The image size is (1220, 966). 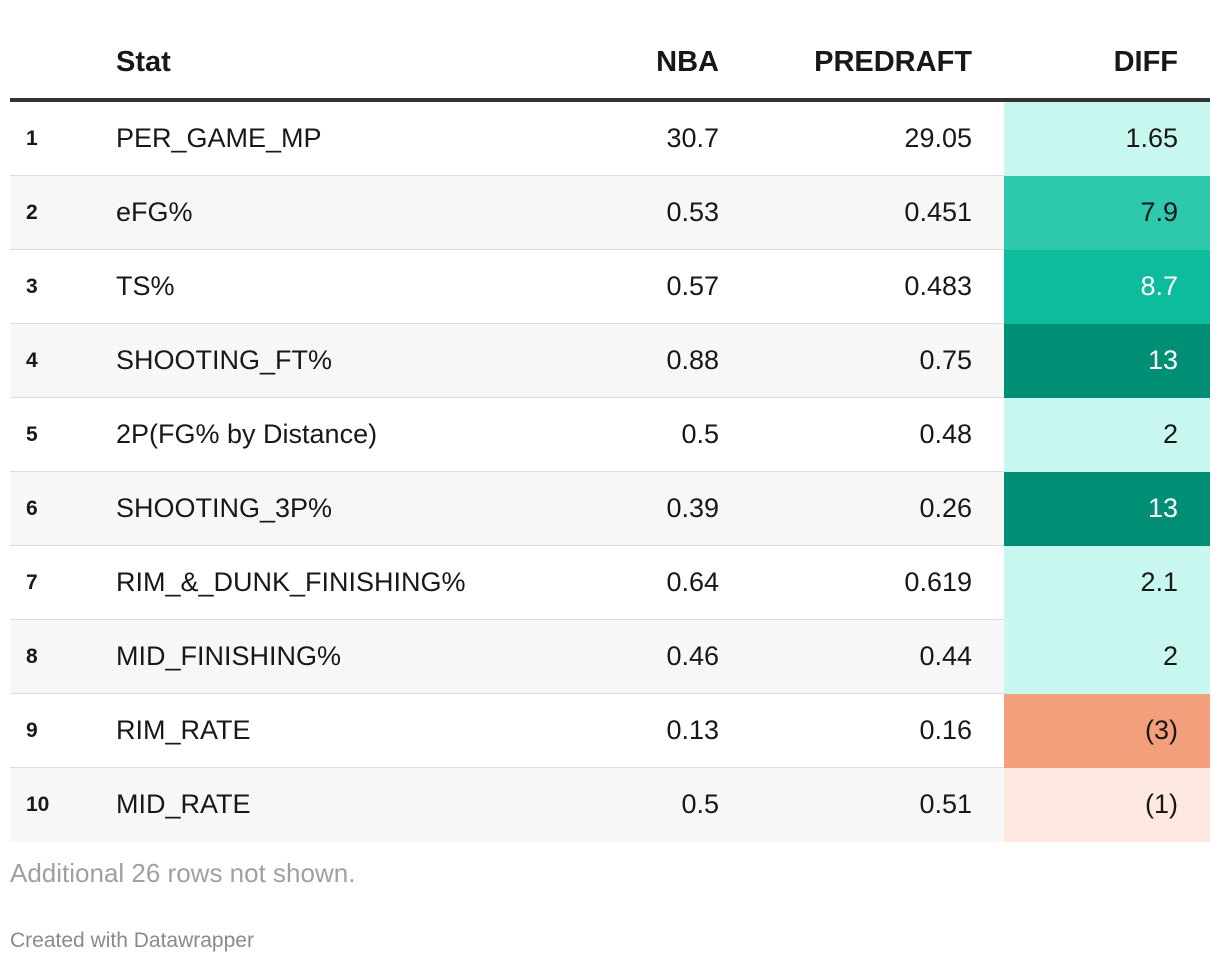 I want to click on row-rank: 10, so click(x=63, y=804).